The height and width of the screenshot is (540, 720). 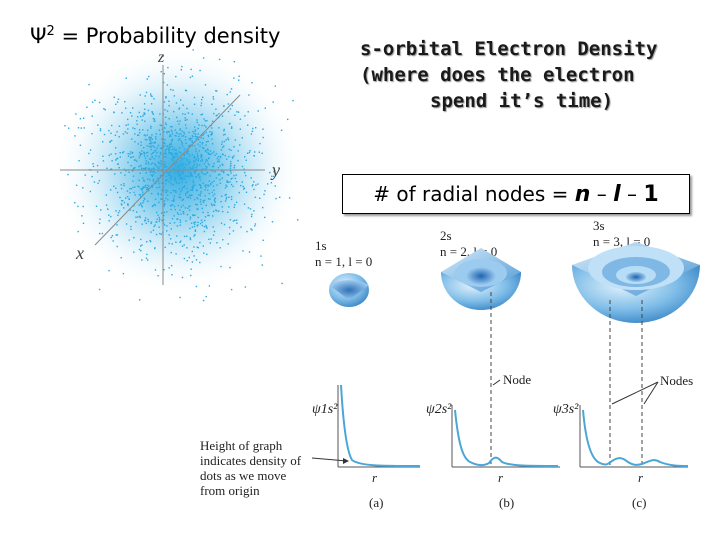 I want to click on curve-2s, so click(x=506, y=438).